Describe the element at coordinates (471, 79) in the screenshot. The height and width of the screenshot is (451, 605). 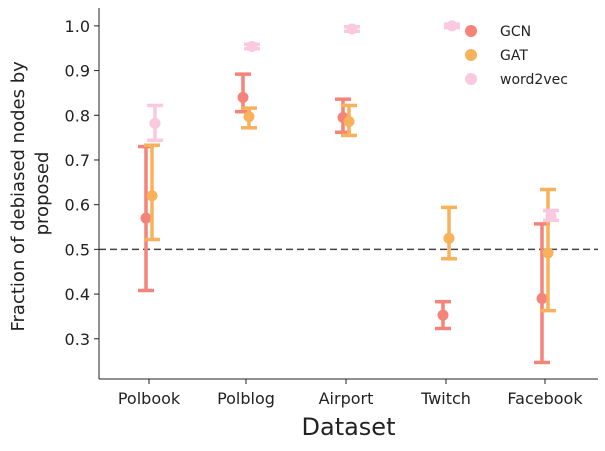
I see `legend-marker-word2vec` at that location.